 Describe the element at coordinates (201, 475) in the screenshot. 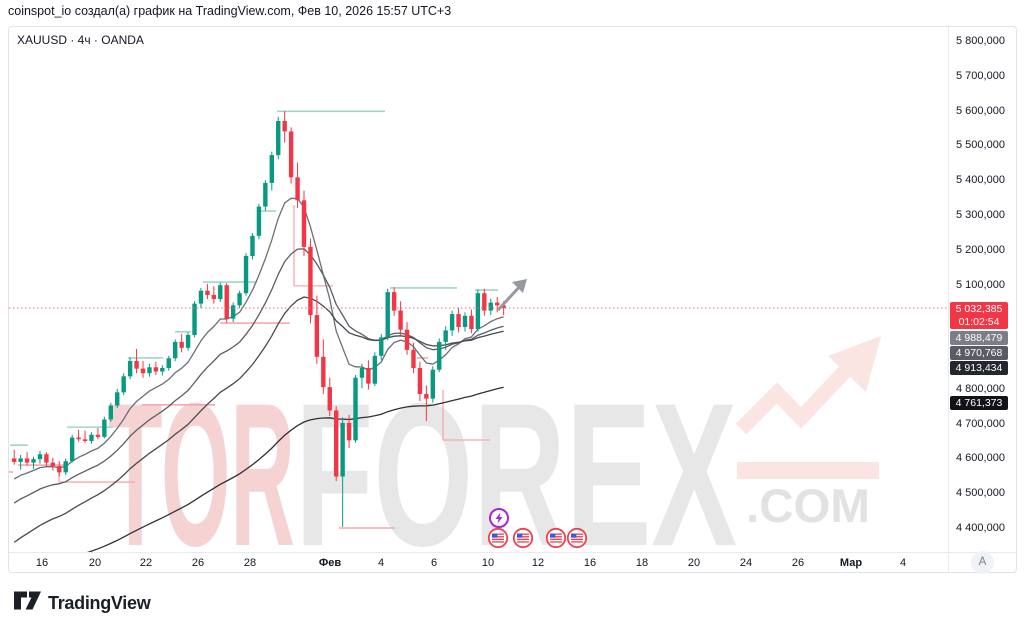

I see `svg-text: TOR` at that location.